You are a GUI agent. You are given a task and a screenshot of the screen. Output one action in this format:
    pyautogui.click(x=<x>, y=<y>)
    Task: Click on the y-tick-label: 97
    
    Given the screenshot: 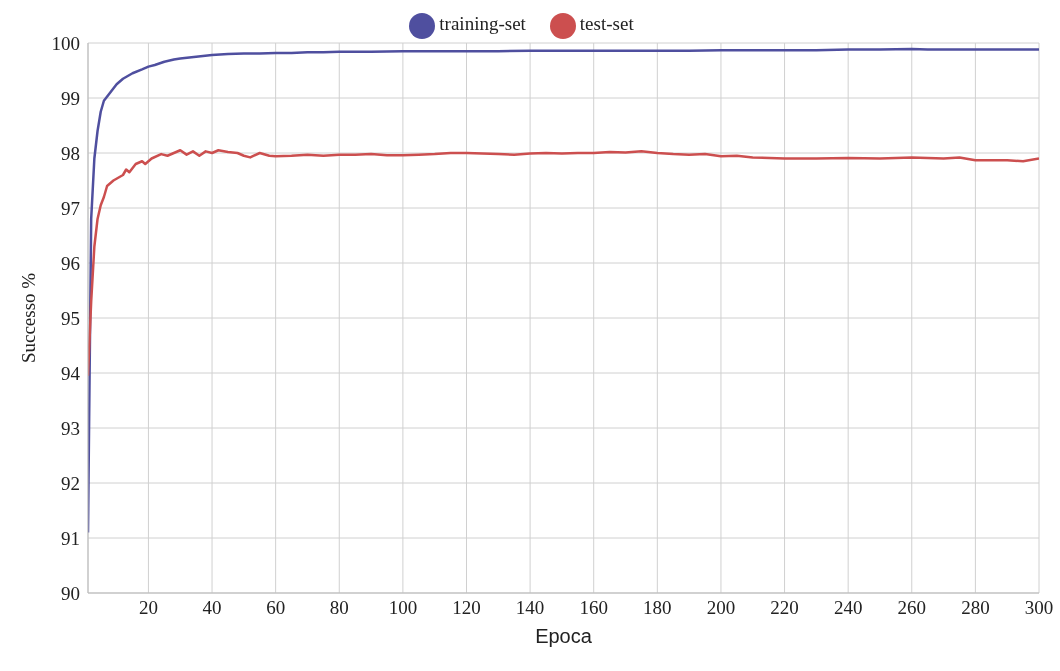 What is the action you would take?
    pyautogui.click(x=70, y=208)
    